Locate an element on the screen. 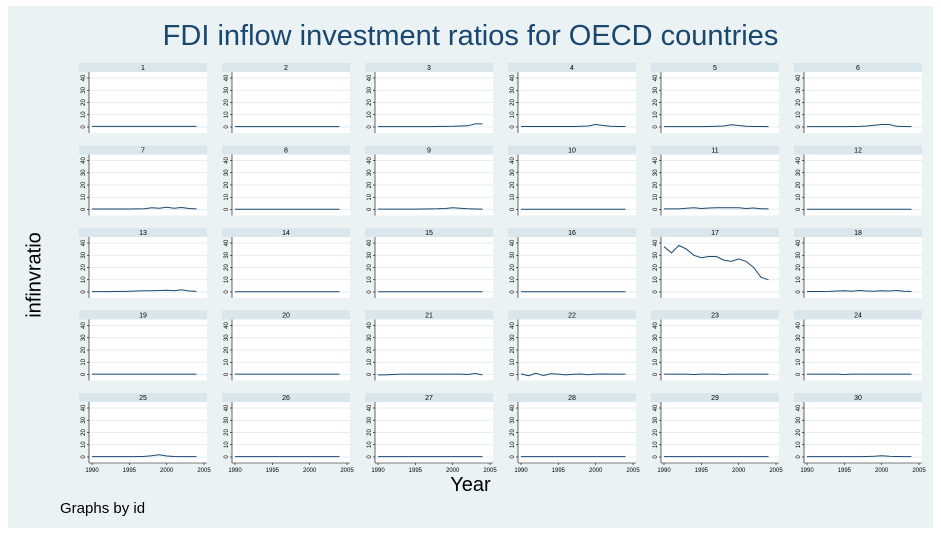  panel-8: 8 0 10 20 30 40 is located at coordinates (286, 180).